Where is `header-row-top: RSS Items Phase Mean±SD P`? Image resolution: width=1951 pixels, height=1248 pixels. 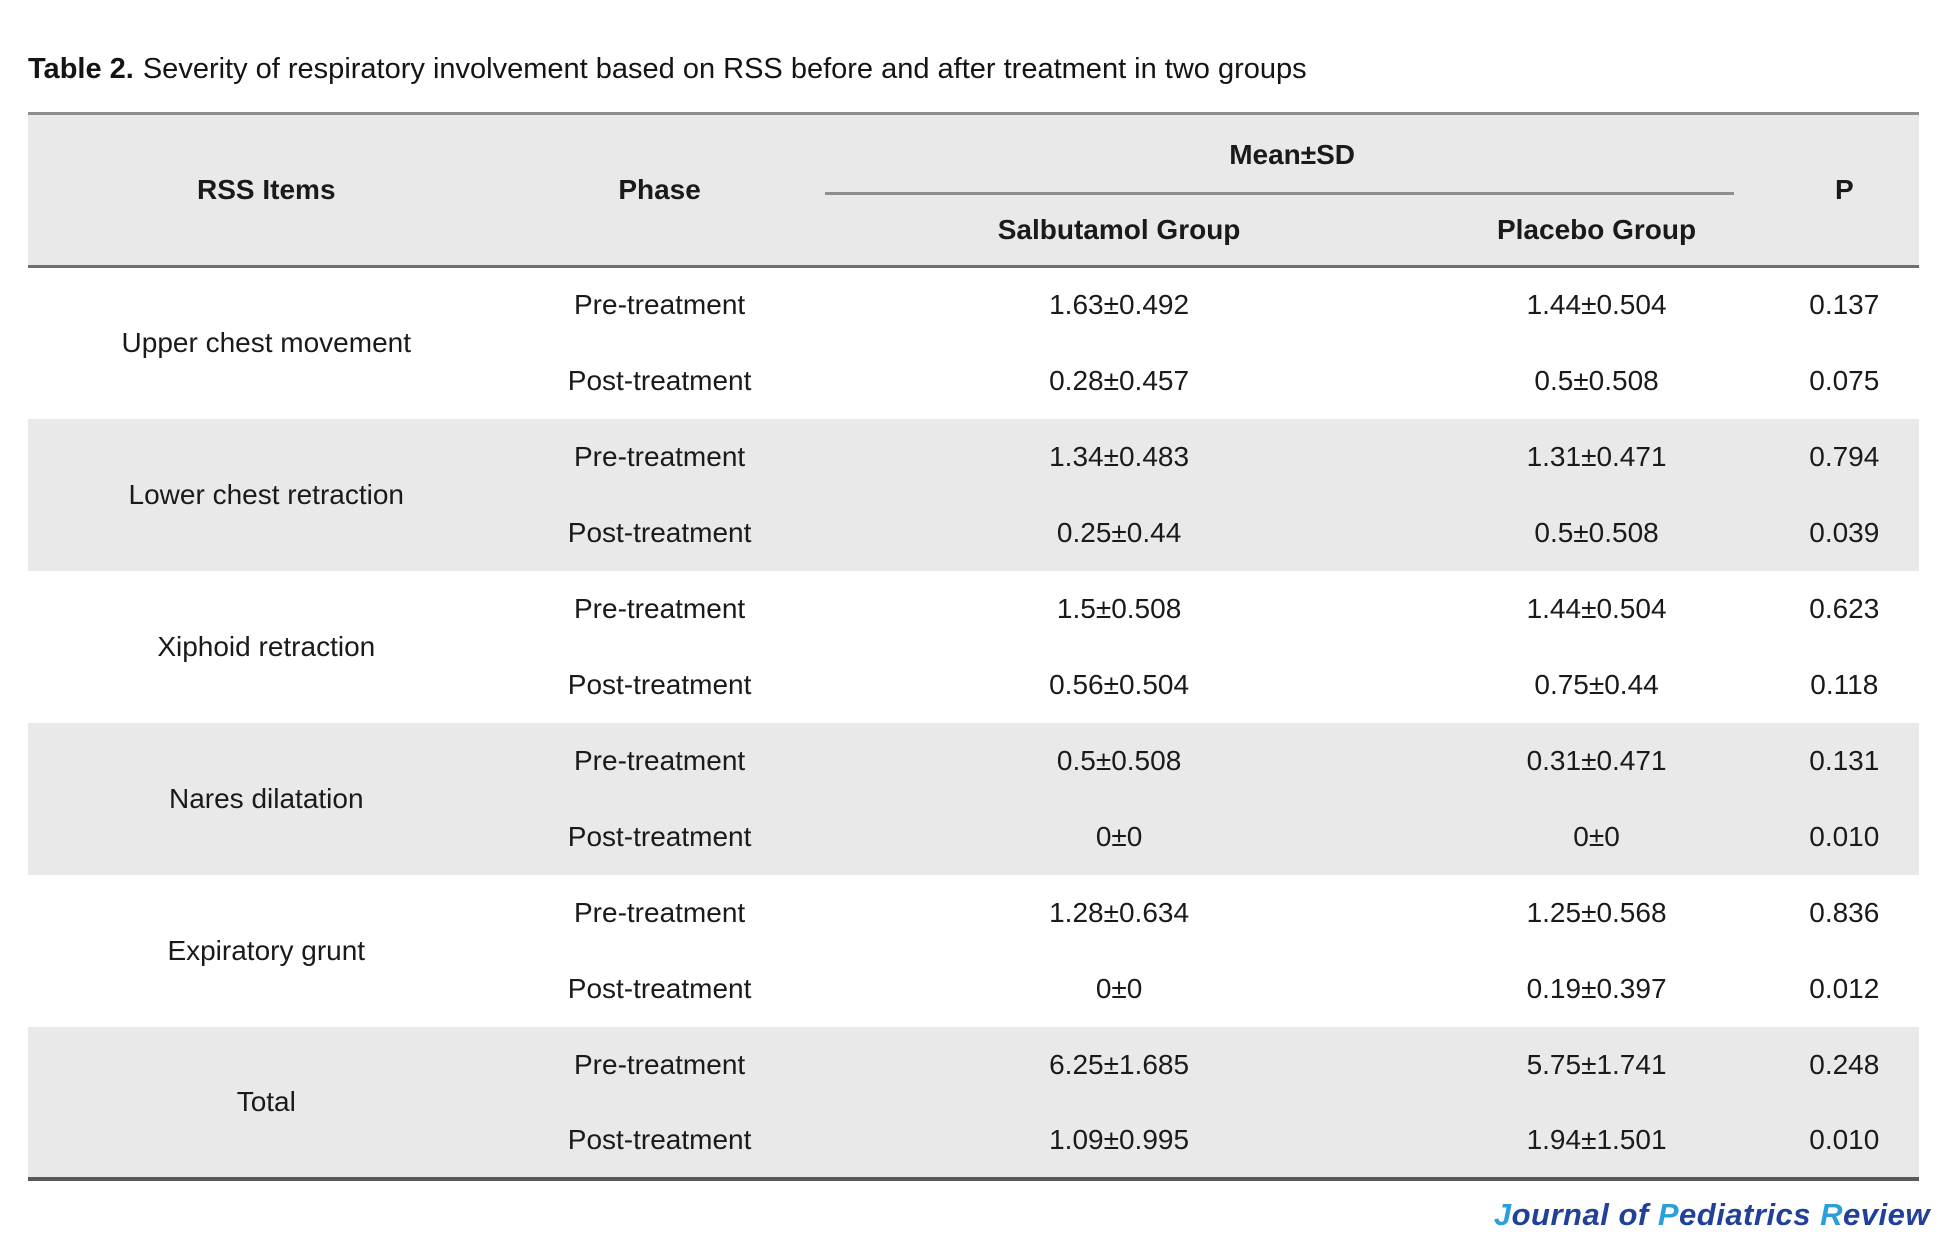 header-row-top: RSS Items Phase Mean±SD P is located at coordinates (973, 190).